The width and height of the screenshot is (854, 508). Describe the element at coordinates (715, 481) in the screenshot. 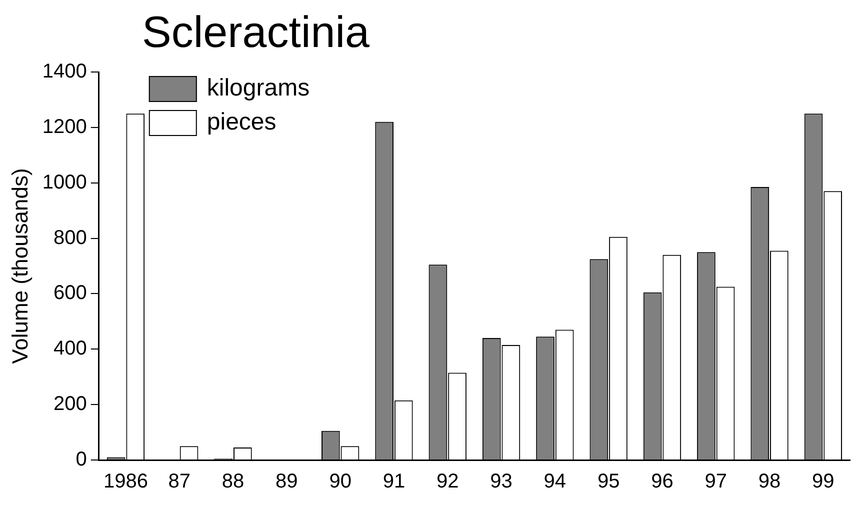

I see `x-tick-label: 97` at that location.